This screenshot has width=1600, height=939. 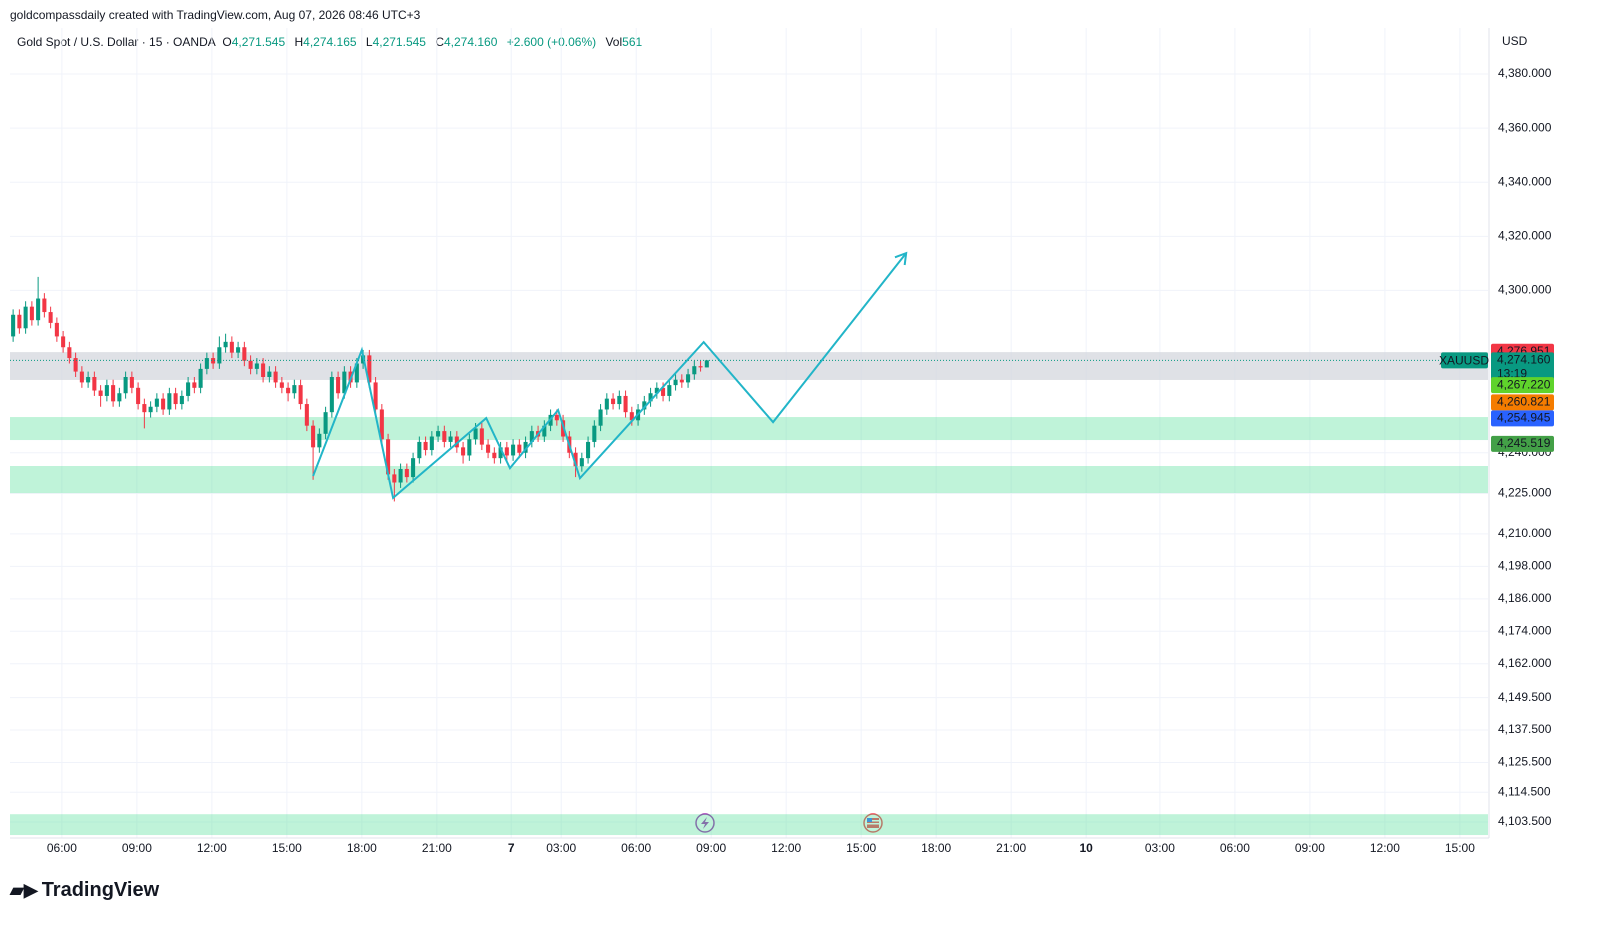 I want to click on projection-path, so click(x=609, y=376).